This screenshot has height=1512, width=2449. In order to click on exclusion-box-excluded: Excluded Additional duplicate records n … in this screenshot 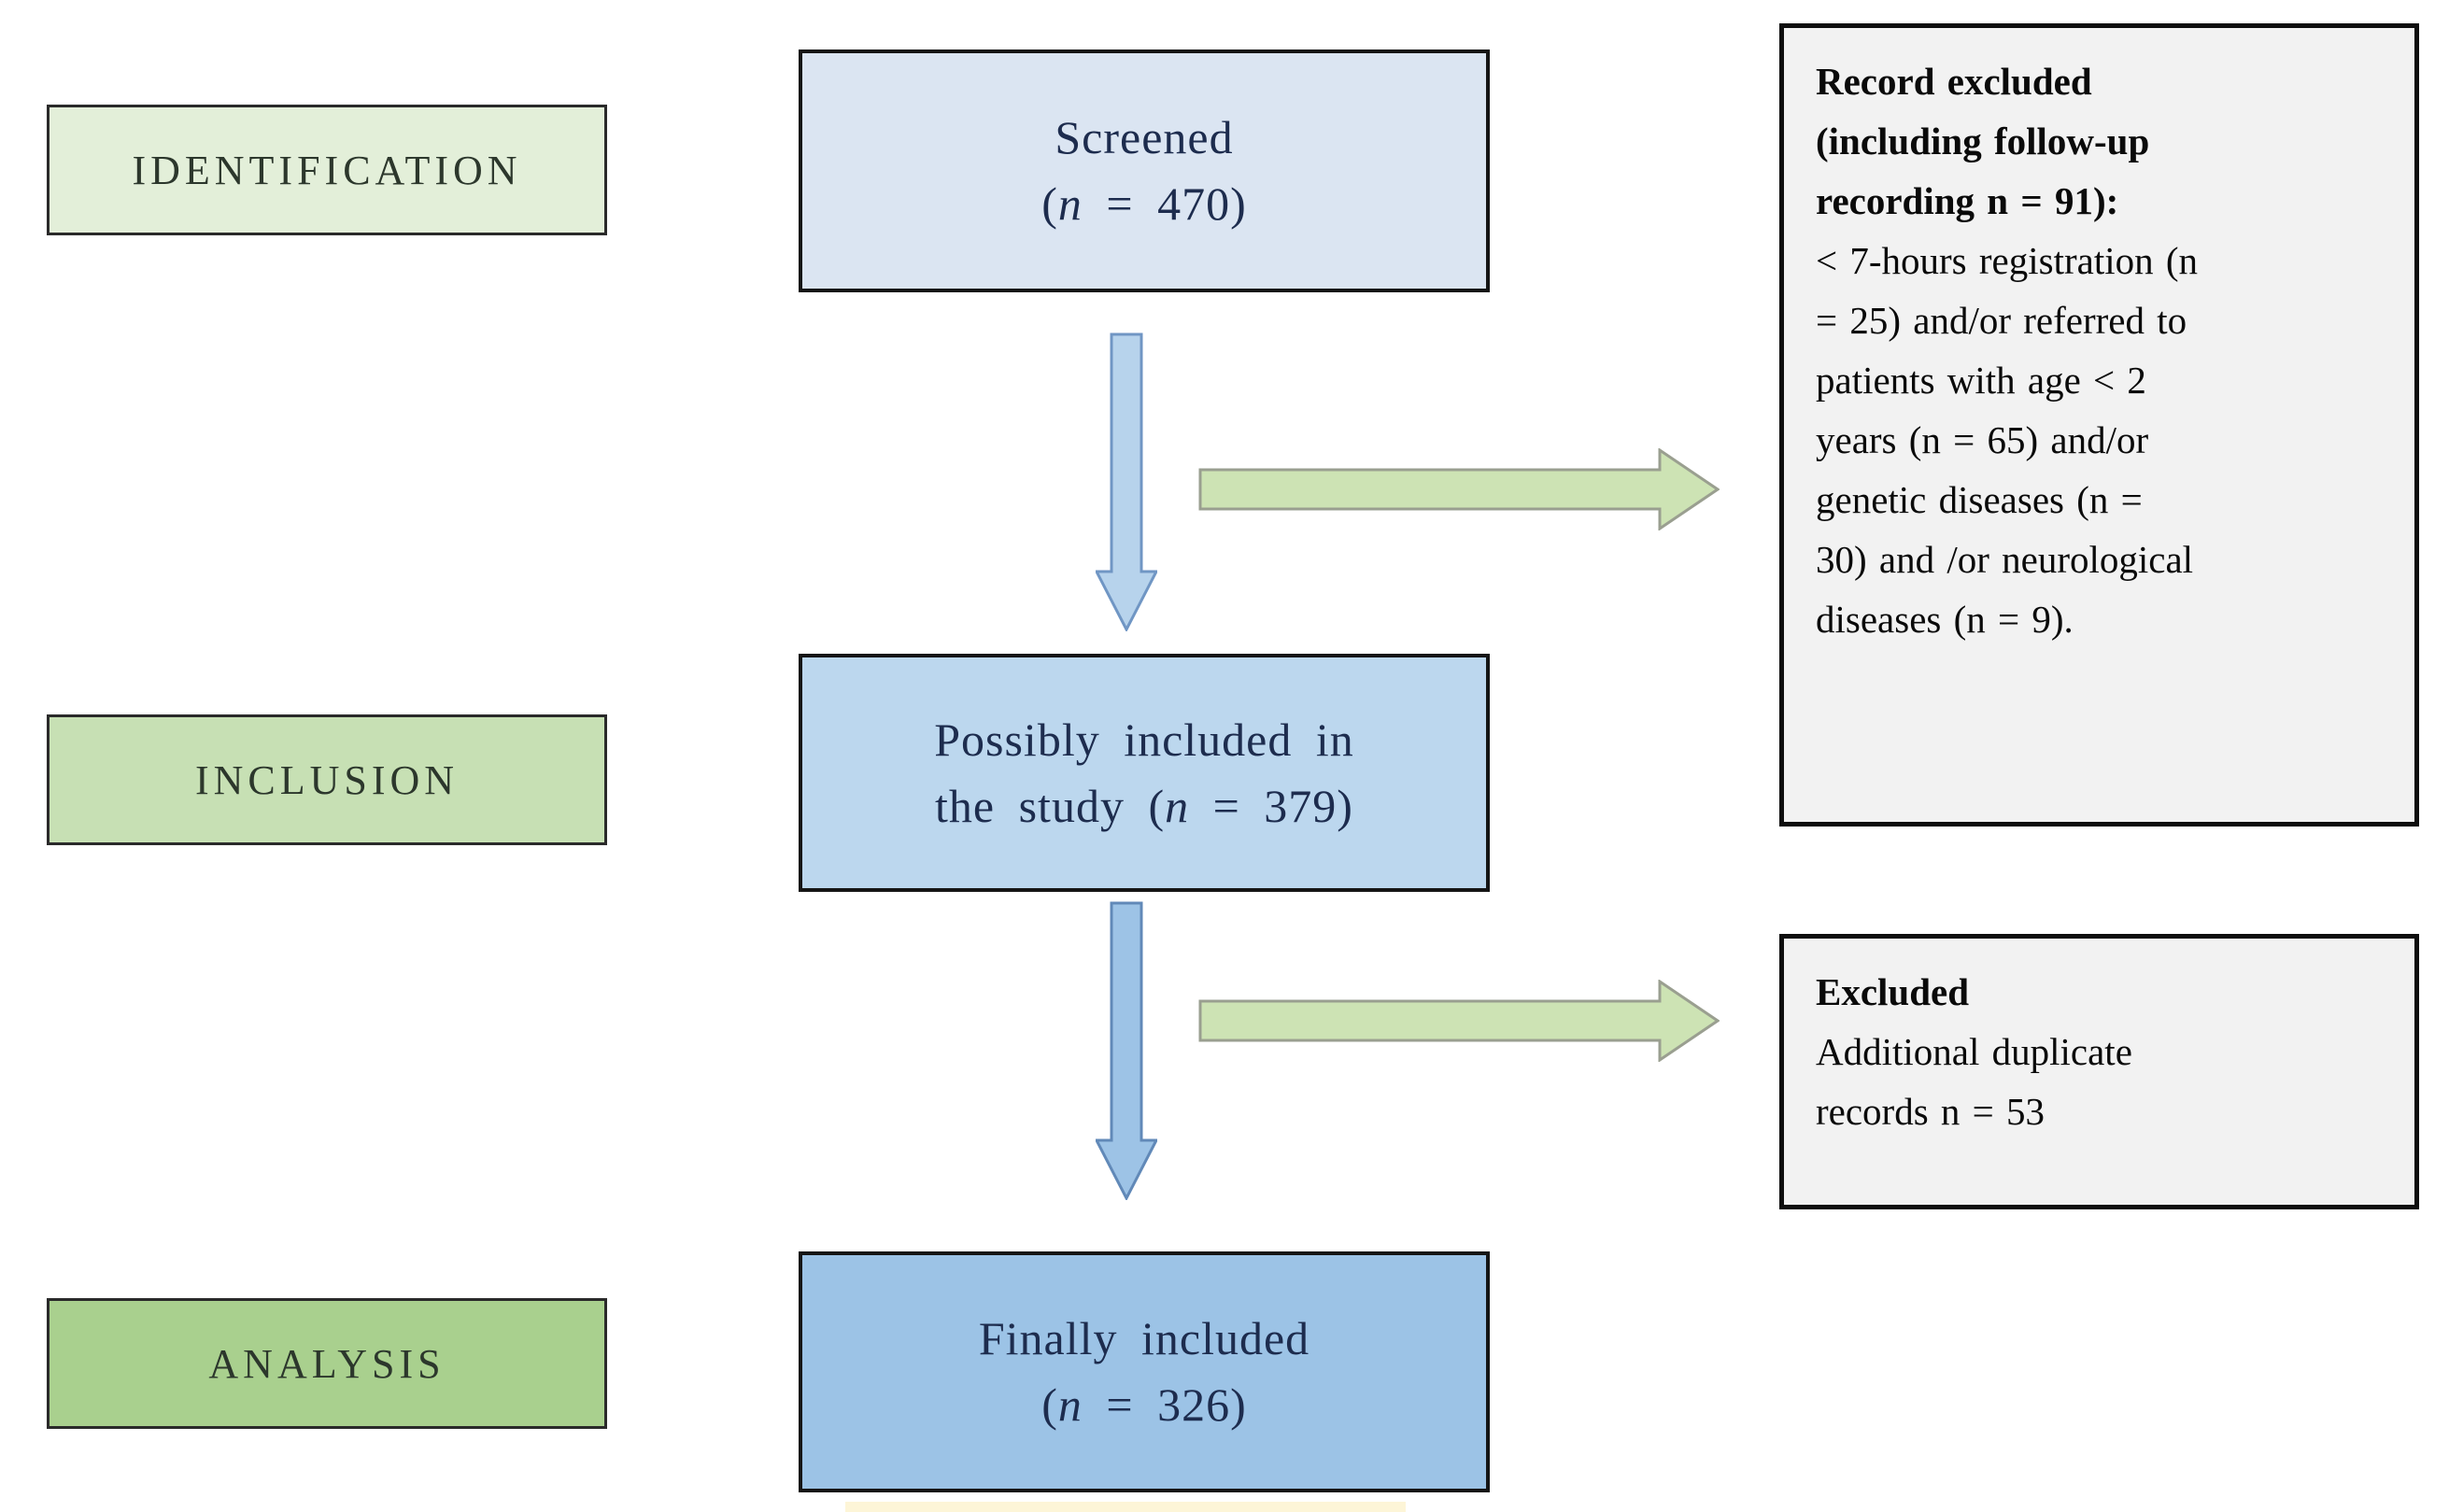, I will do `click(2099, 1071)`.